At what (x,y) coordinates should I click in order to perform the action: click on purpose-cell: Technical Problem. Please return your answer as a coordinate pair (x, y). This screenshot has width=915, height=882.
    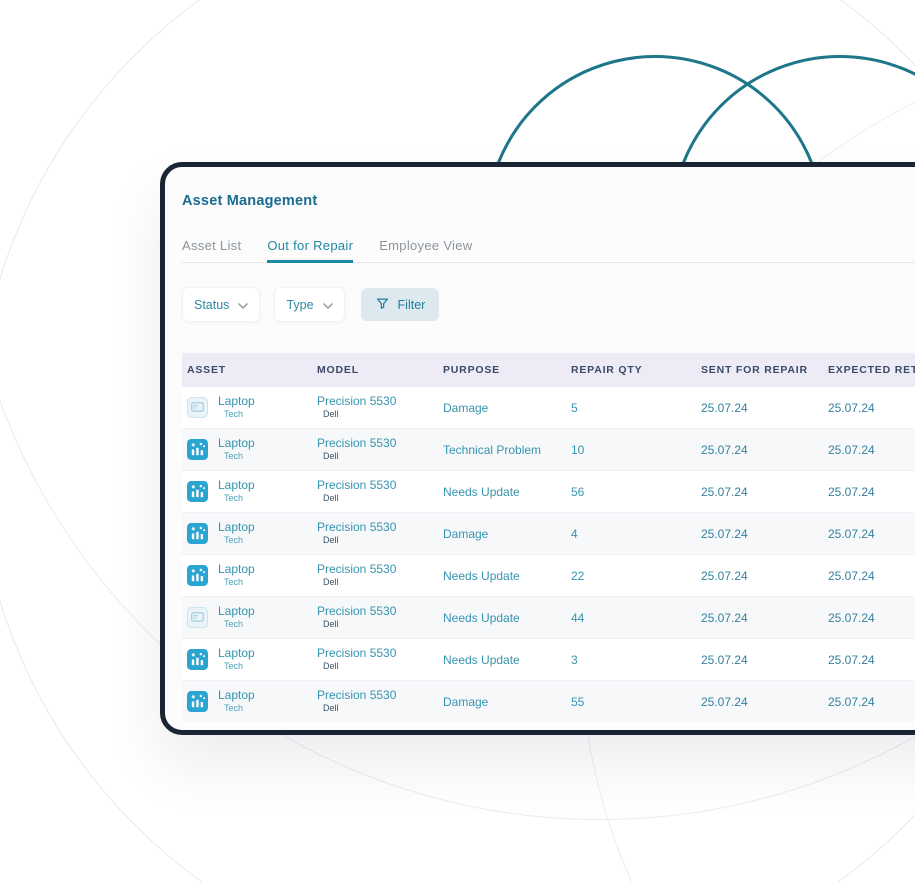
    Looking at the image, I should click on (492, 449).